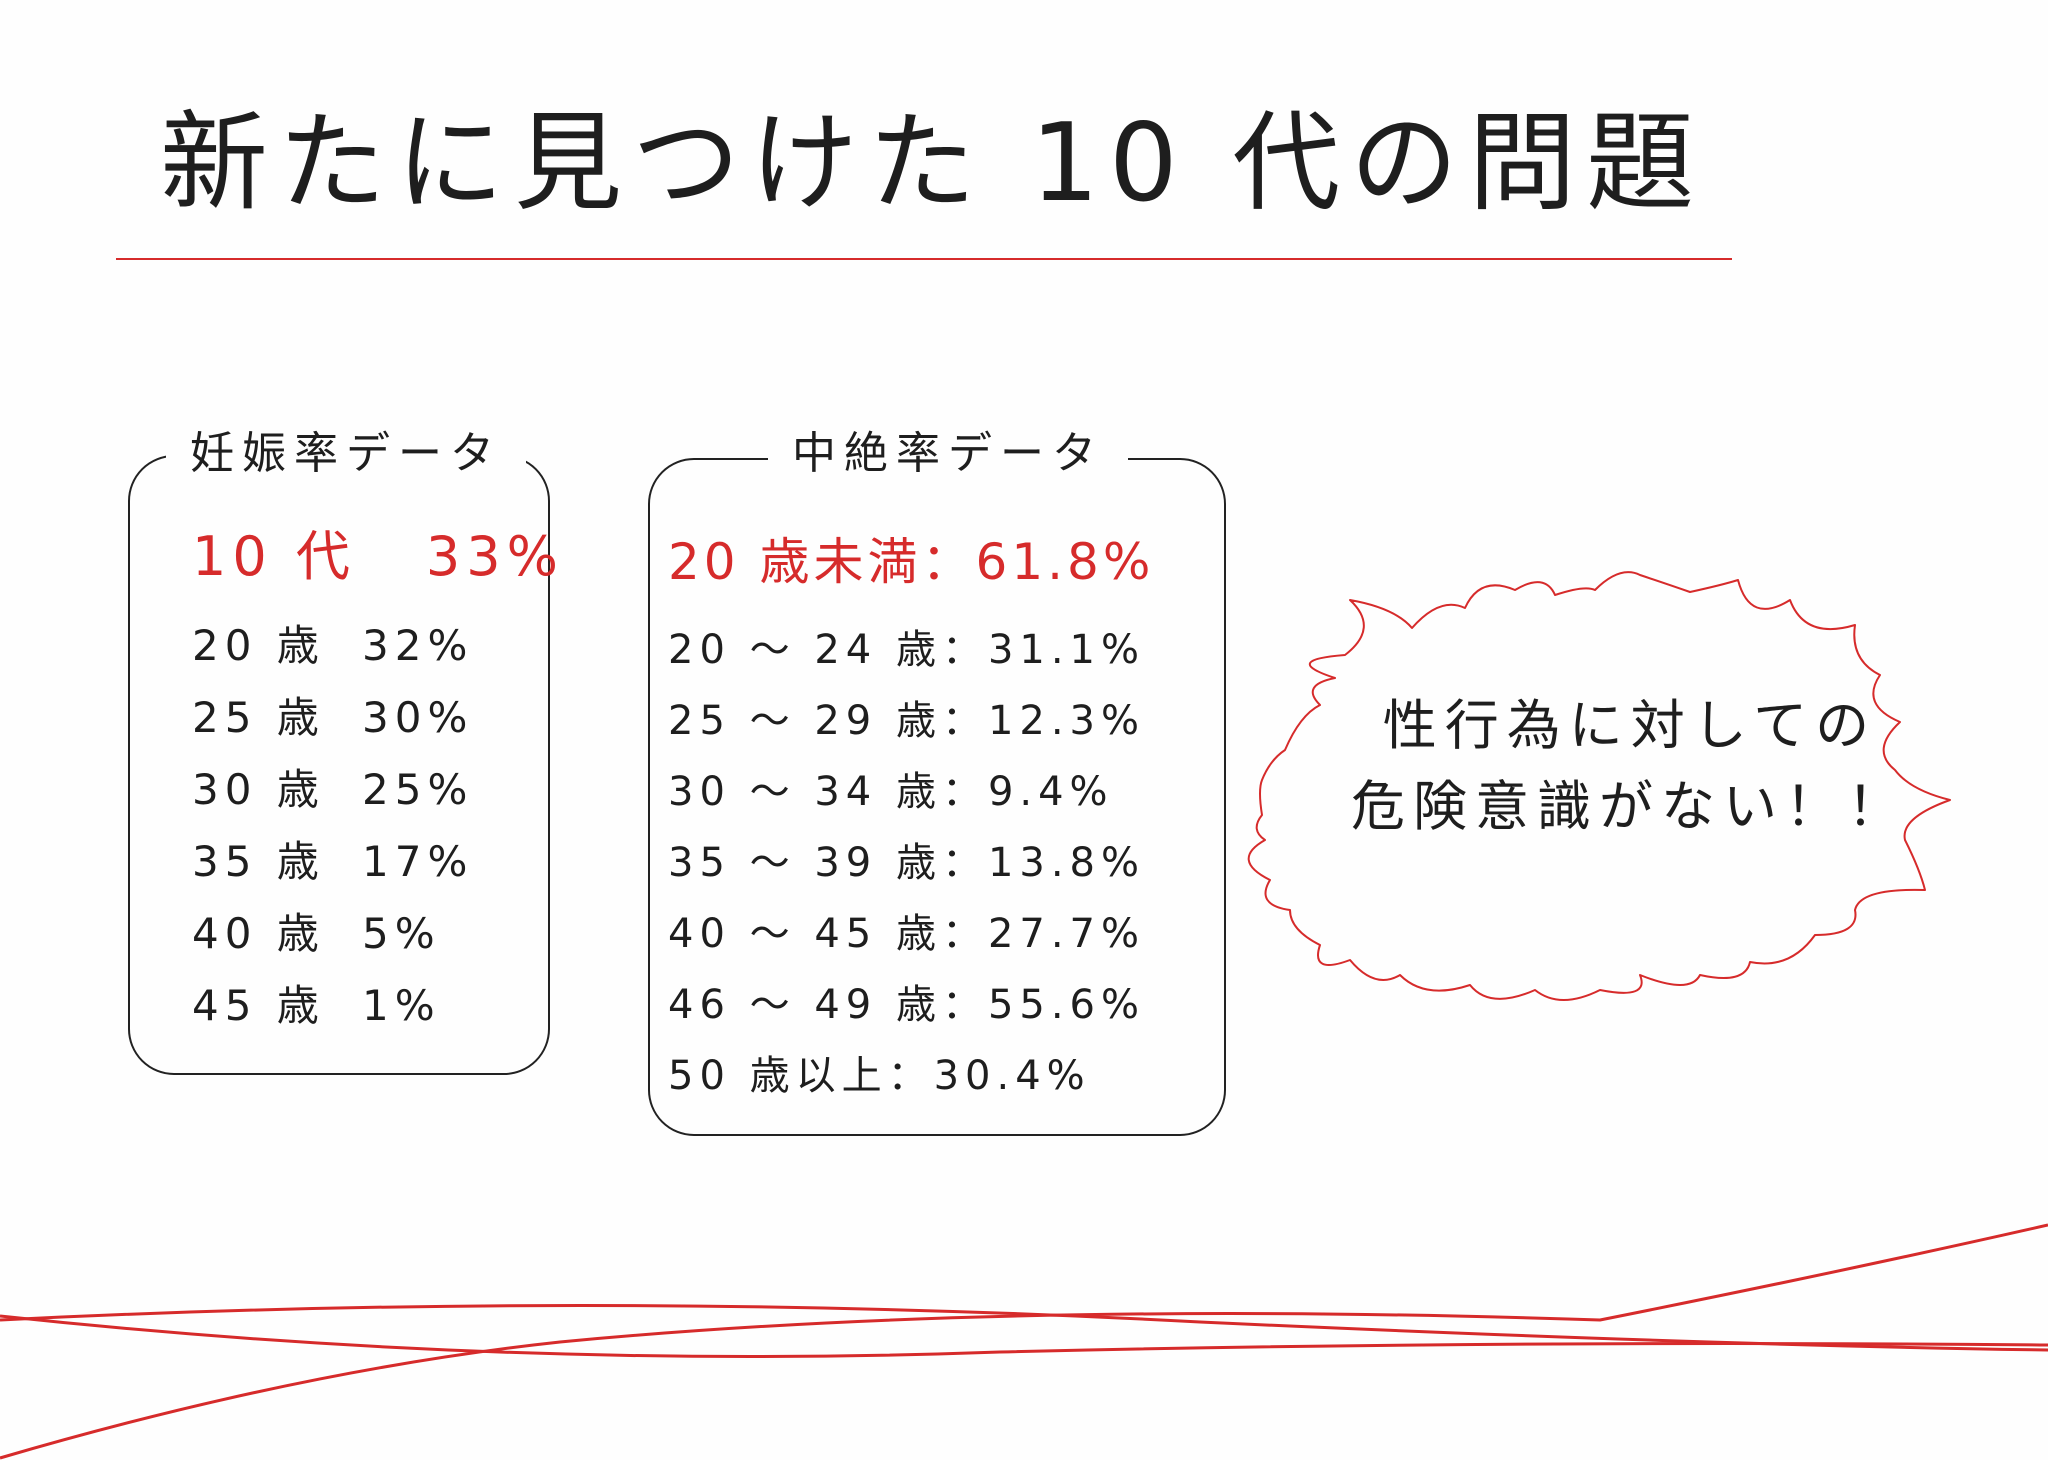  What do you see at coordinates (258, 789) in the screenshot?
I see `row-age: 30 歳` at bounding box center [258, 789].